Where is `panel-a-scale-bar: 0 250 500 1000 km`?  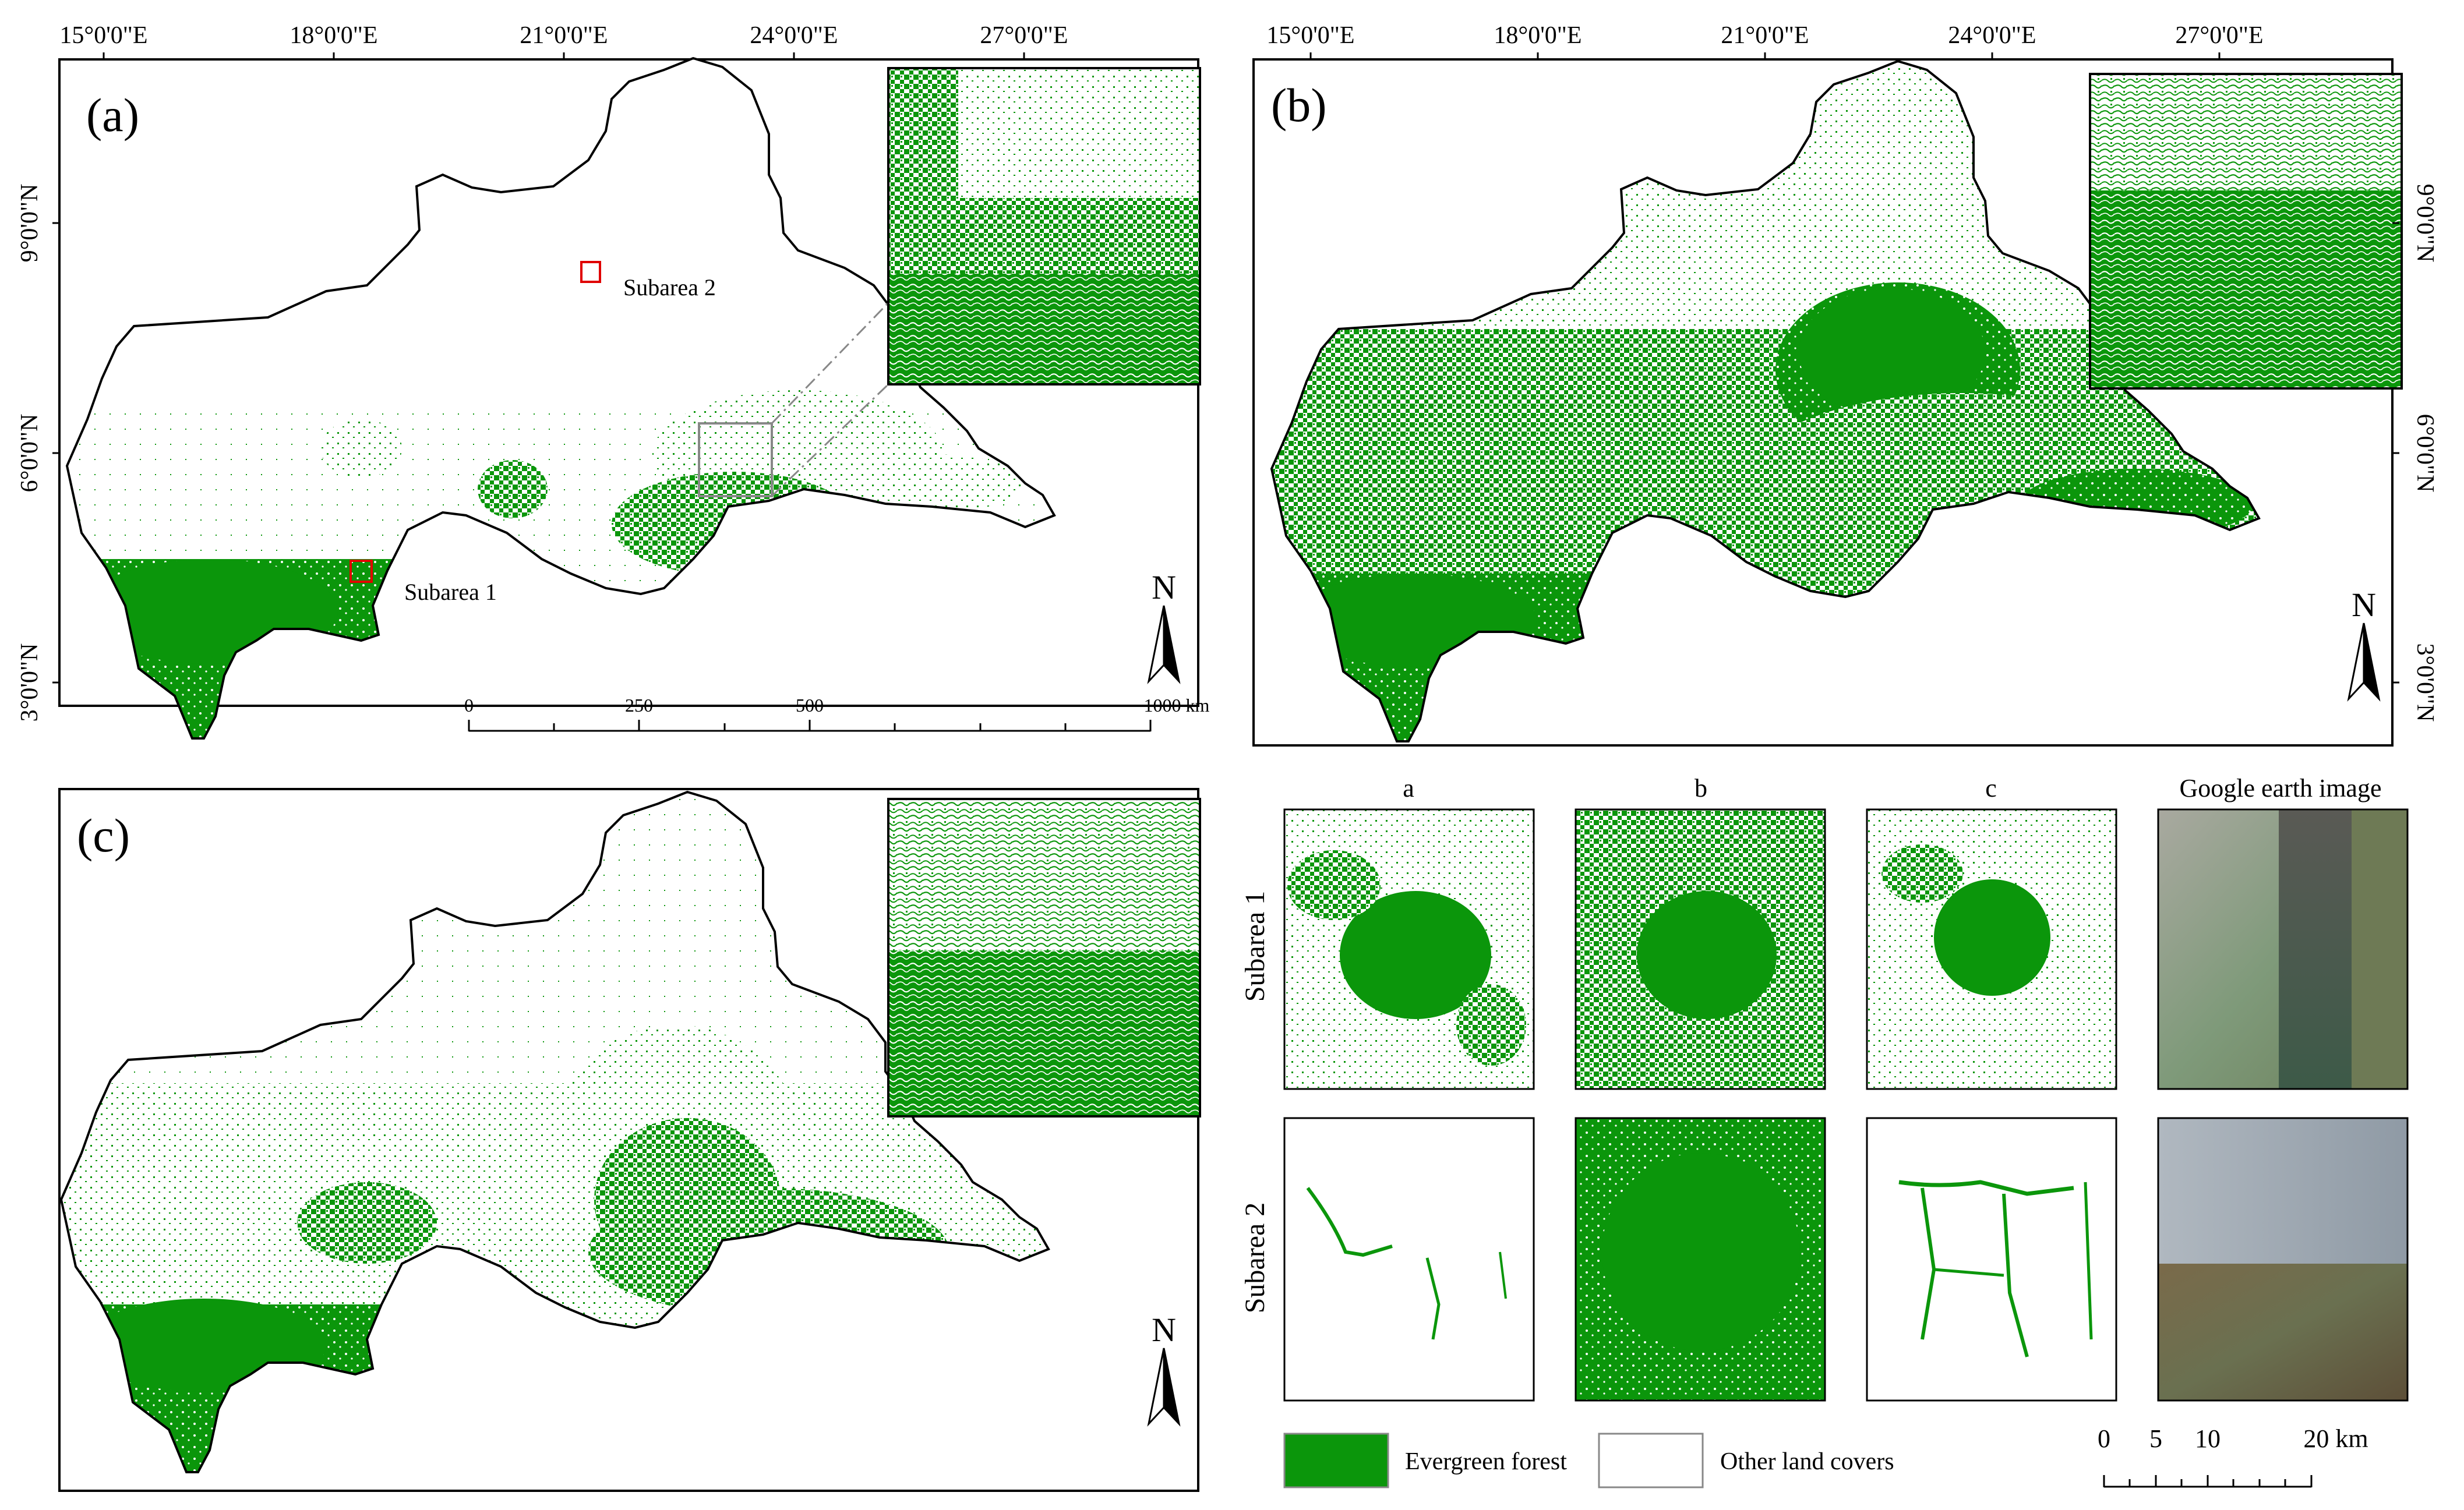 panel-a-scale-bar: 0 250 500 1000 km is located at coordinates (837, 713).